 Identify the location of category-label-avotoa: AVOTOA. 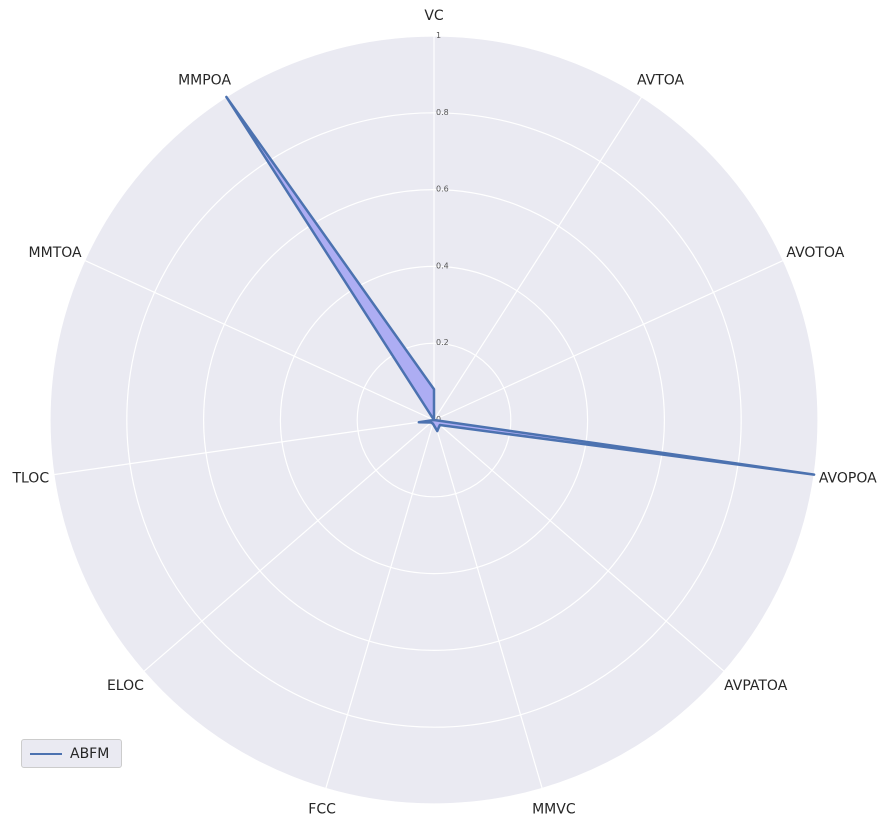
(815, 253).